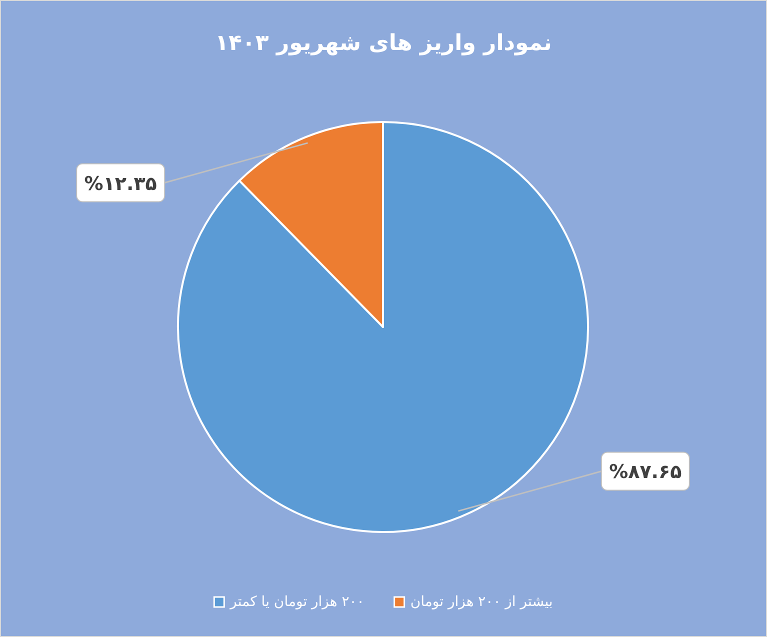  What do you see at coordinates (645, 472) in the screenshot?
I see `data-label: %۸۷.۶۵` at bounding box center [645, 472].